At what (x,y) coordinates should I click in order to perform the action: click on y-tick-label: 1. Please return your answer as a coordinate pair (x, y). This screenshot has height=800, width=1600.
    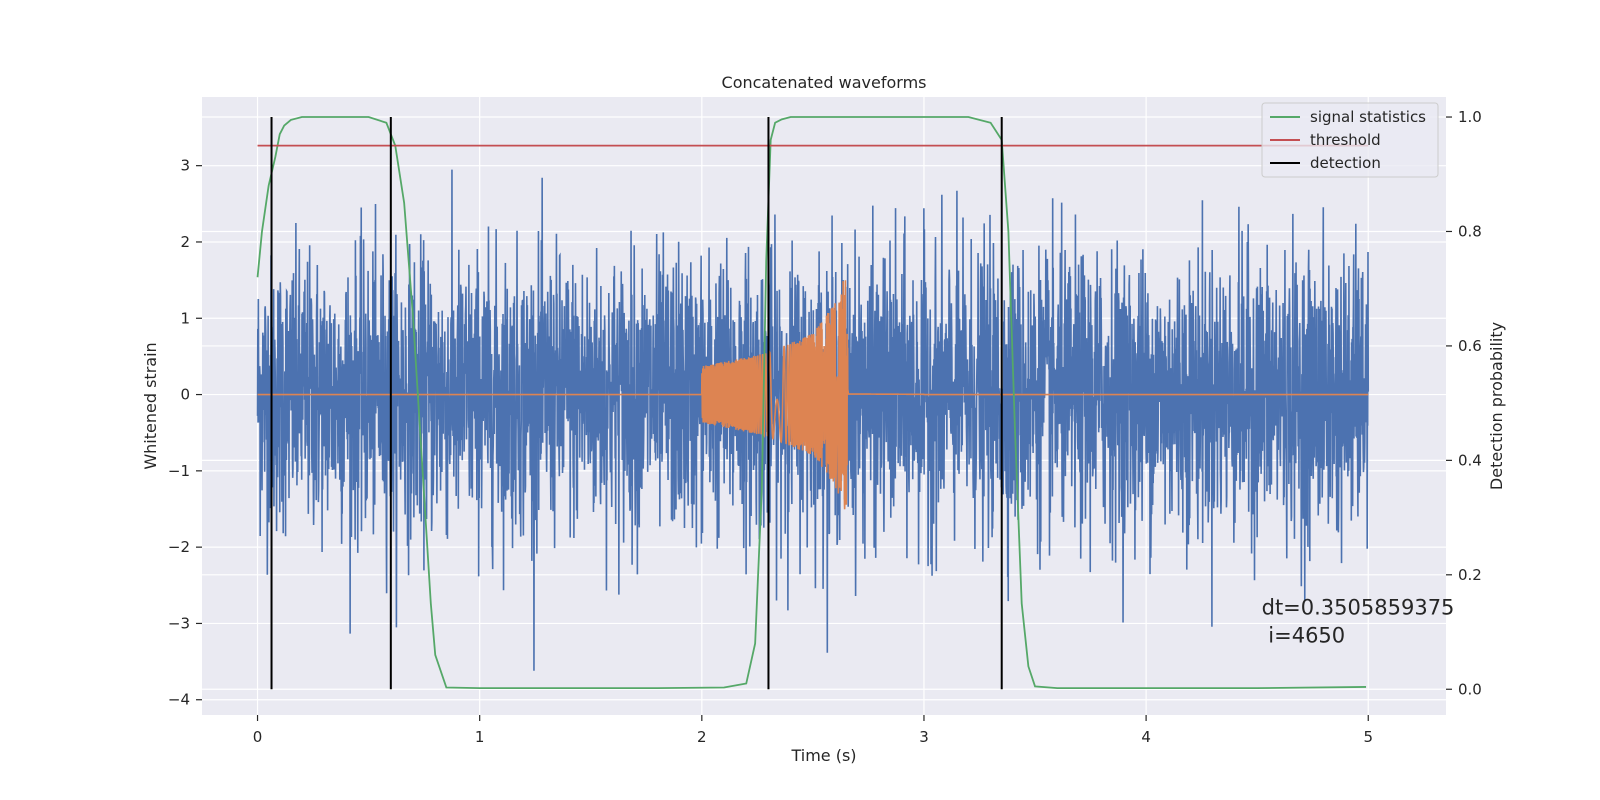
    Looking at the image, I should click on (185, 318).